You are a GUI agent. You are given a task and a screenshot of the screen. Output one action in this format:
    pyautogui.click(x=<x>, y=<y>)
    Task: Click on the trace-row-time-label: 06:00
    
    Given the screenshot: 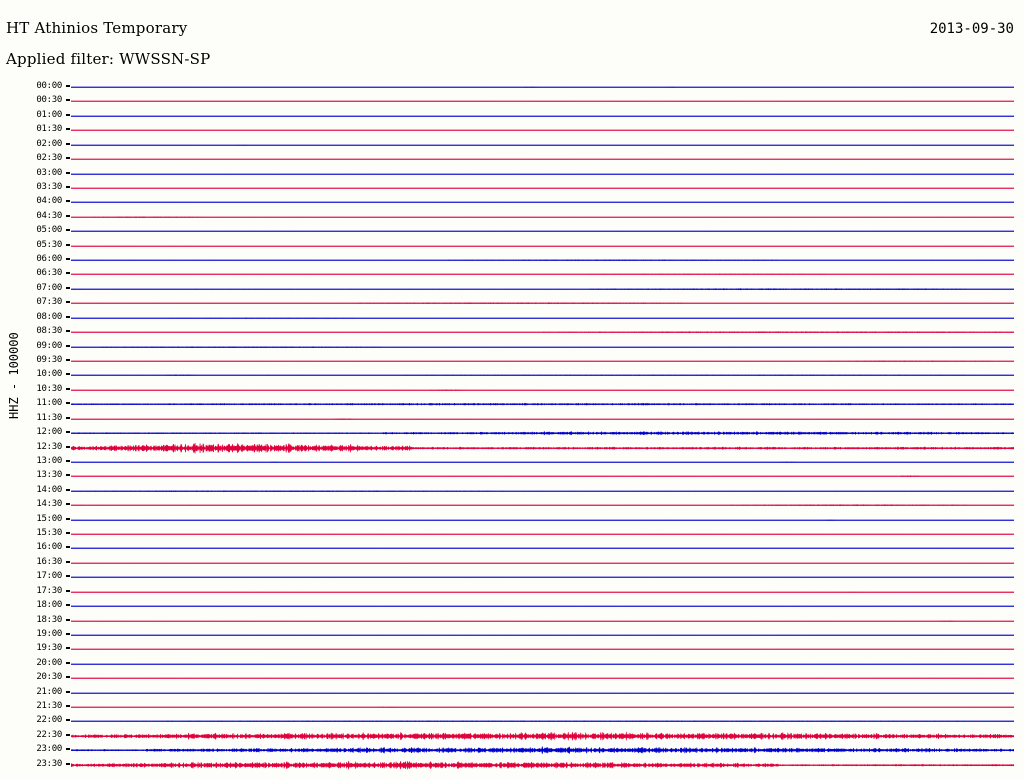 What is the action you would take?
    pyautogui.click(x=49, y=259)
    